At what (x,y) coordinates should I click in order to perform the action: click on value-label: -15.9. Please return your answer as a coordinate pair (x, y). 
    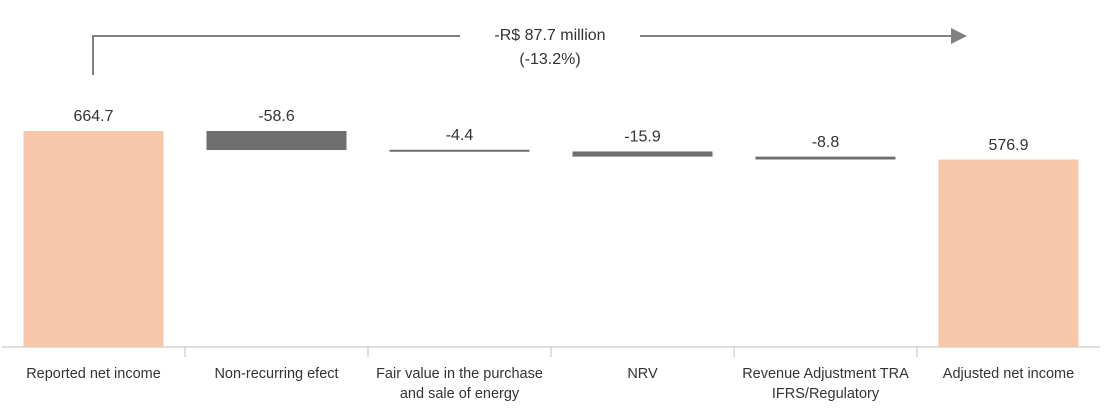
    Looking at the image, I should click on (642, 137).